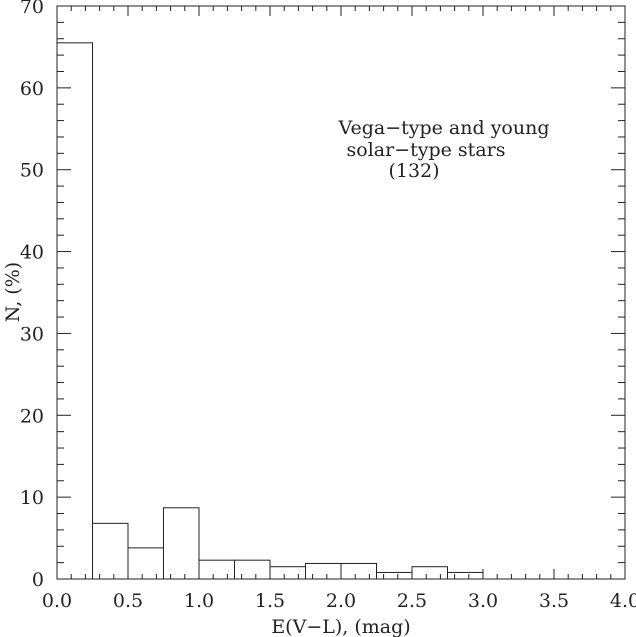 The width and height of the screenshot is (636, 637). What do you see at coordinates (128, 601) in the screenshot?
I see `x-tick-label: 0.5` at bounding box center [128, 601].